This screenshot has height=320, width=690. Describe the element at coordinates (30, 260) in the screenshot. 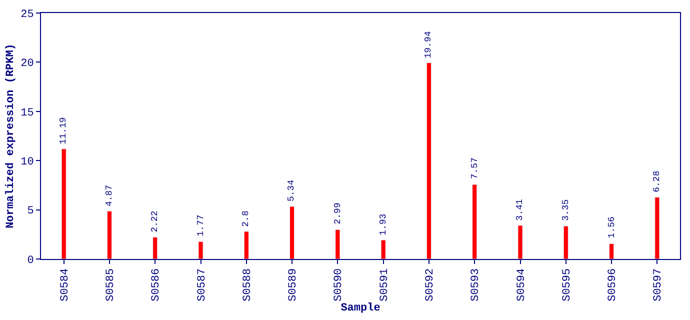

I see `y-tick-label: 0` at that location.